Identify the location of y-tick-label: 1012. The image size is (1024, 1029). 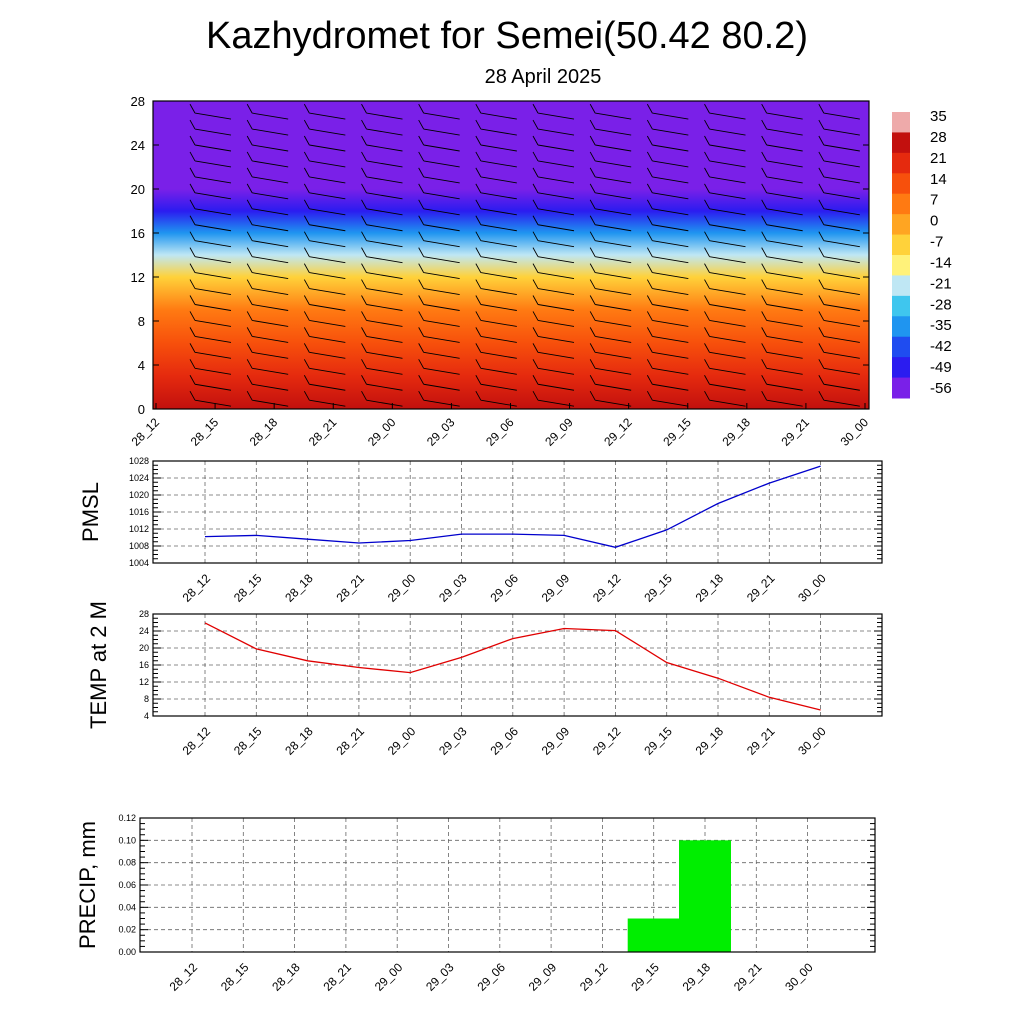
(139, 529).